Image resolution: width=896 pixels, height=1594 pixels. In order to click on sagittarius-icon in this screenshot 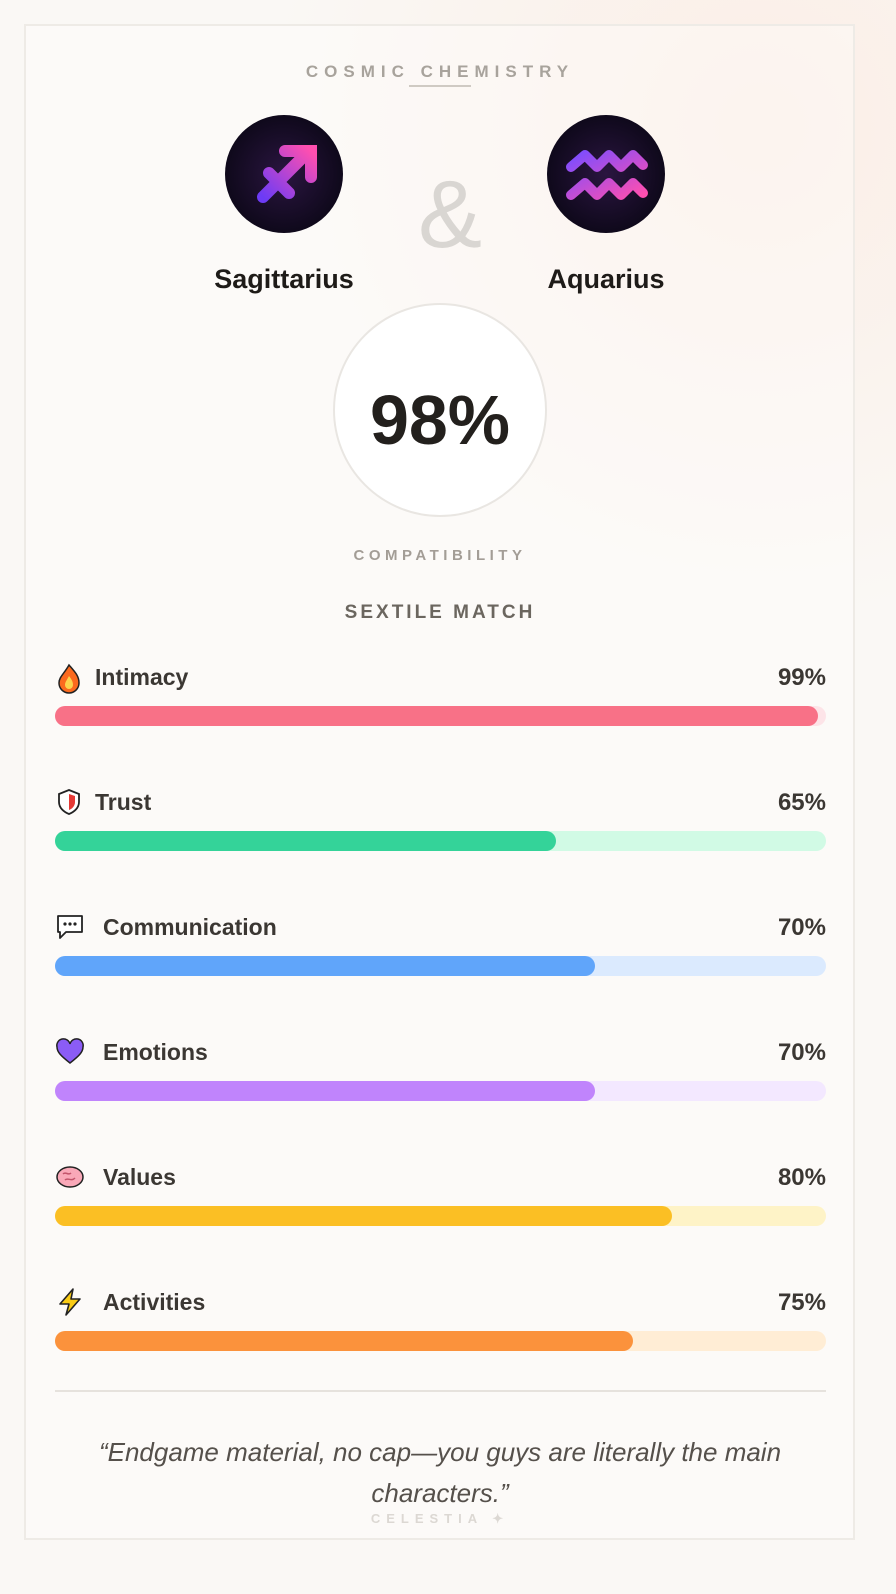, I will do `click(284, 174)`.